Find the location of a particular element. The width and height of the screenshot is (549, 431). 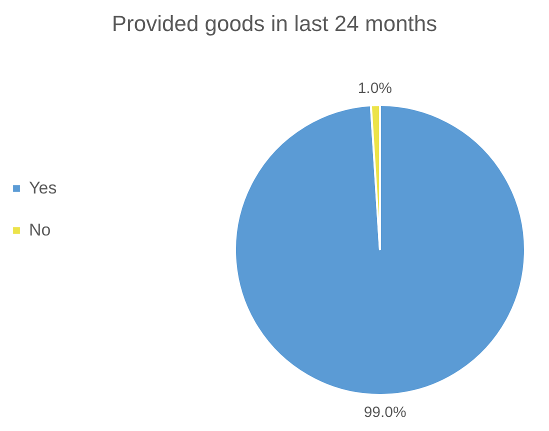

data-label: 1.0% is located at coordinates (375, 89).